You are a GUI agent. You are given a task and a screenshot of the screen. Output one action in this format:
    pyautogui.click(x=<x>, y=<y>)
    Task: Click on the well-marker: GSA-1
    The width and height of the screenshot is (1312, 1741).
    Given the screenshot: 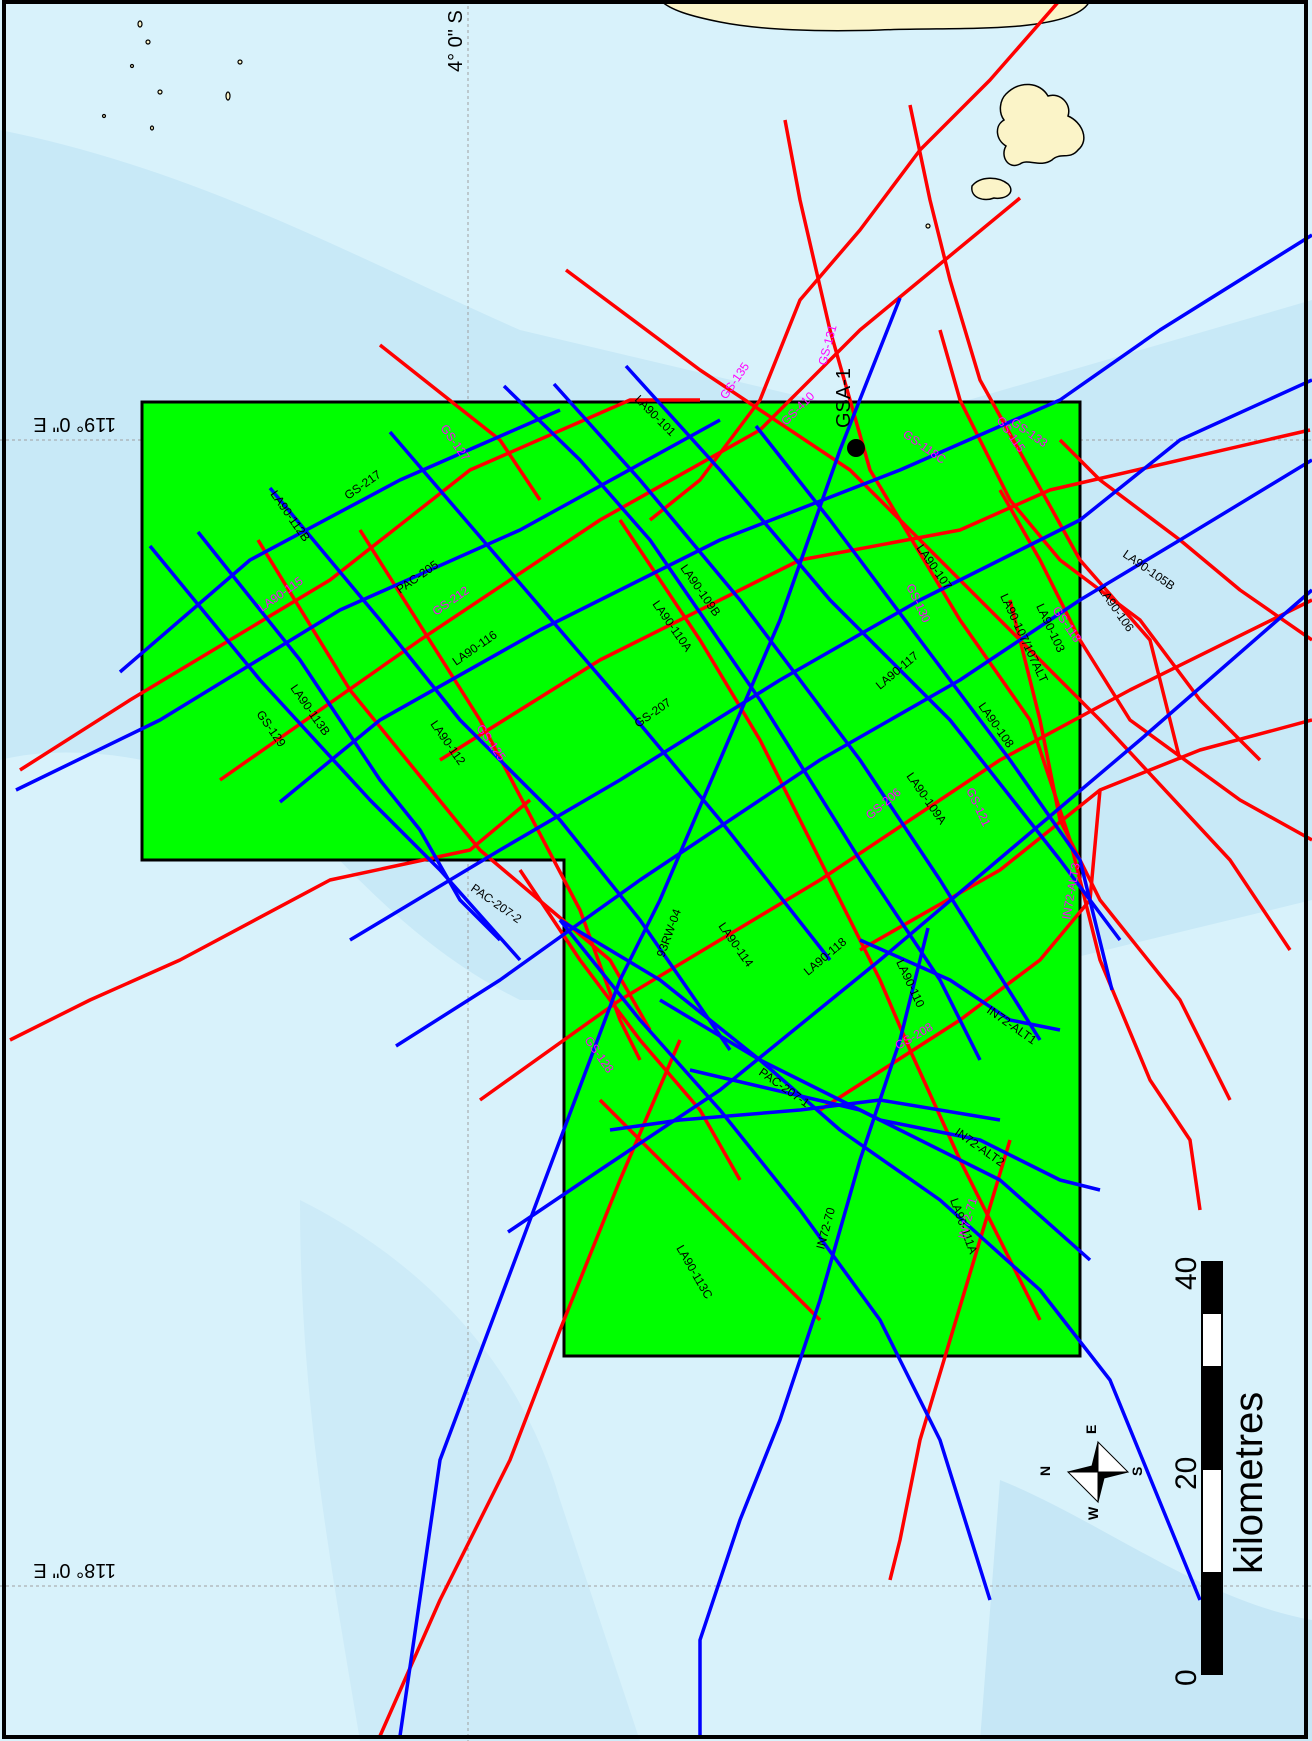 What is the action you would take?
    pyautogui.click(x=849, y=412)
    